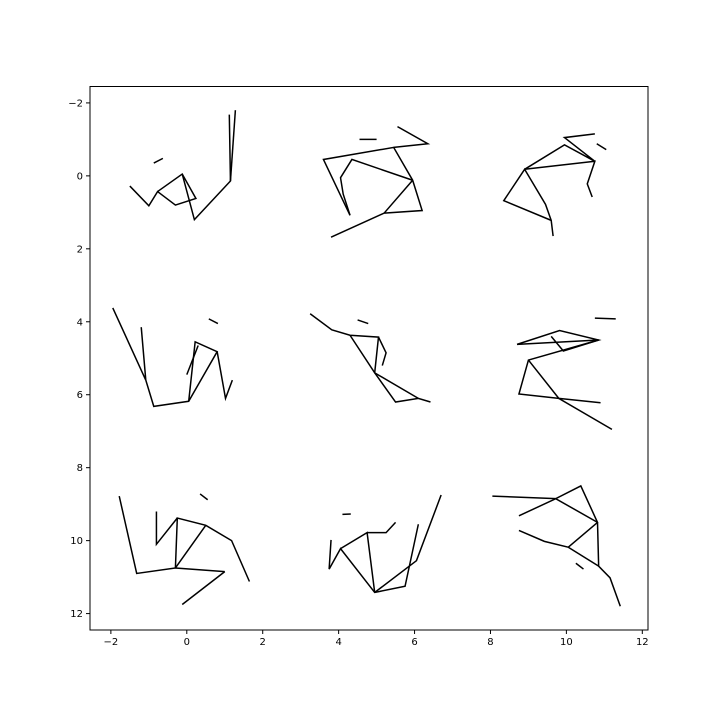 The width and height of the screenshot is (720, 720). Describe the element at coordinates (263, 642) in the screenshot. I see `x-tick-label: 2` at that location.